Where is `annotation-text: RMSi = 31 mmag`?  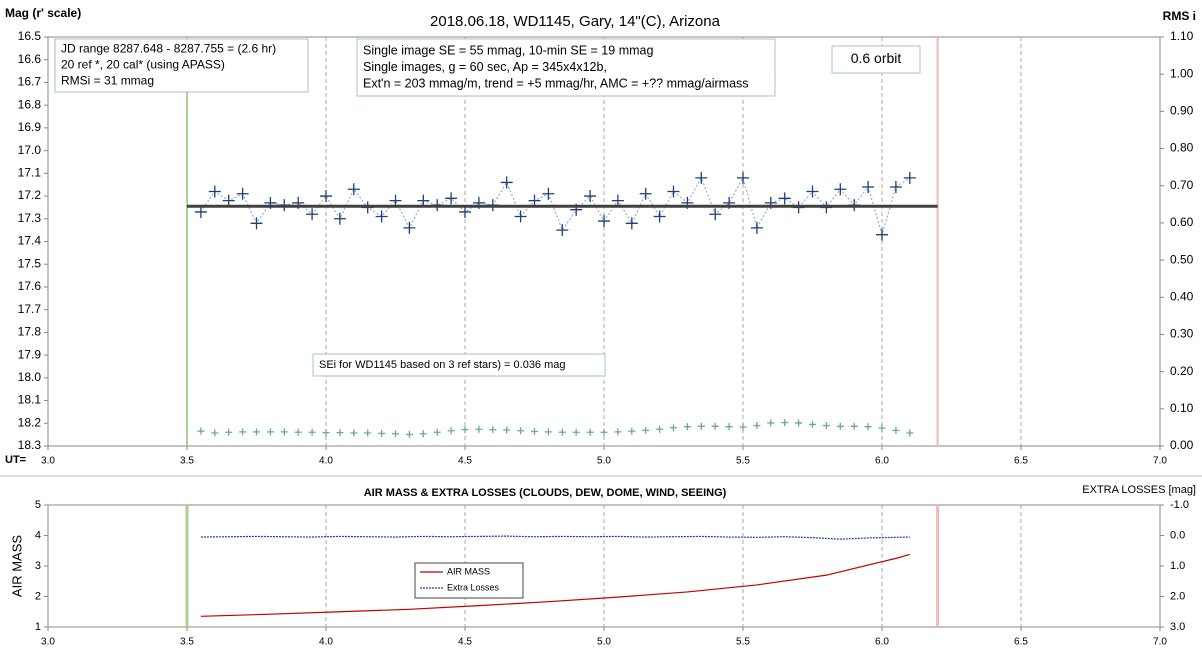 annotation-text: RMSi = 31 mmag is located at coordinates (107, 81).